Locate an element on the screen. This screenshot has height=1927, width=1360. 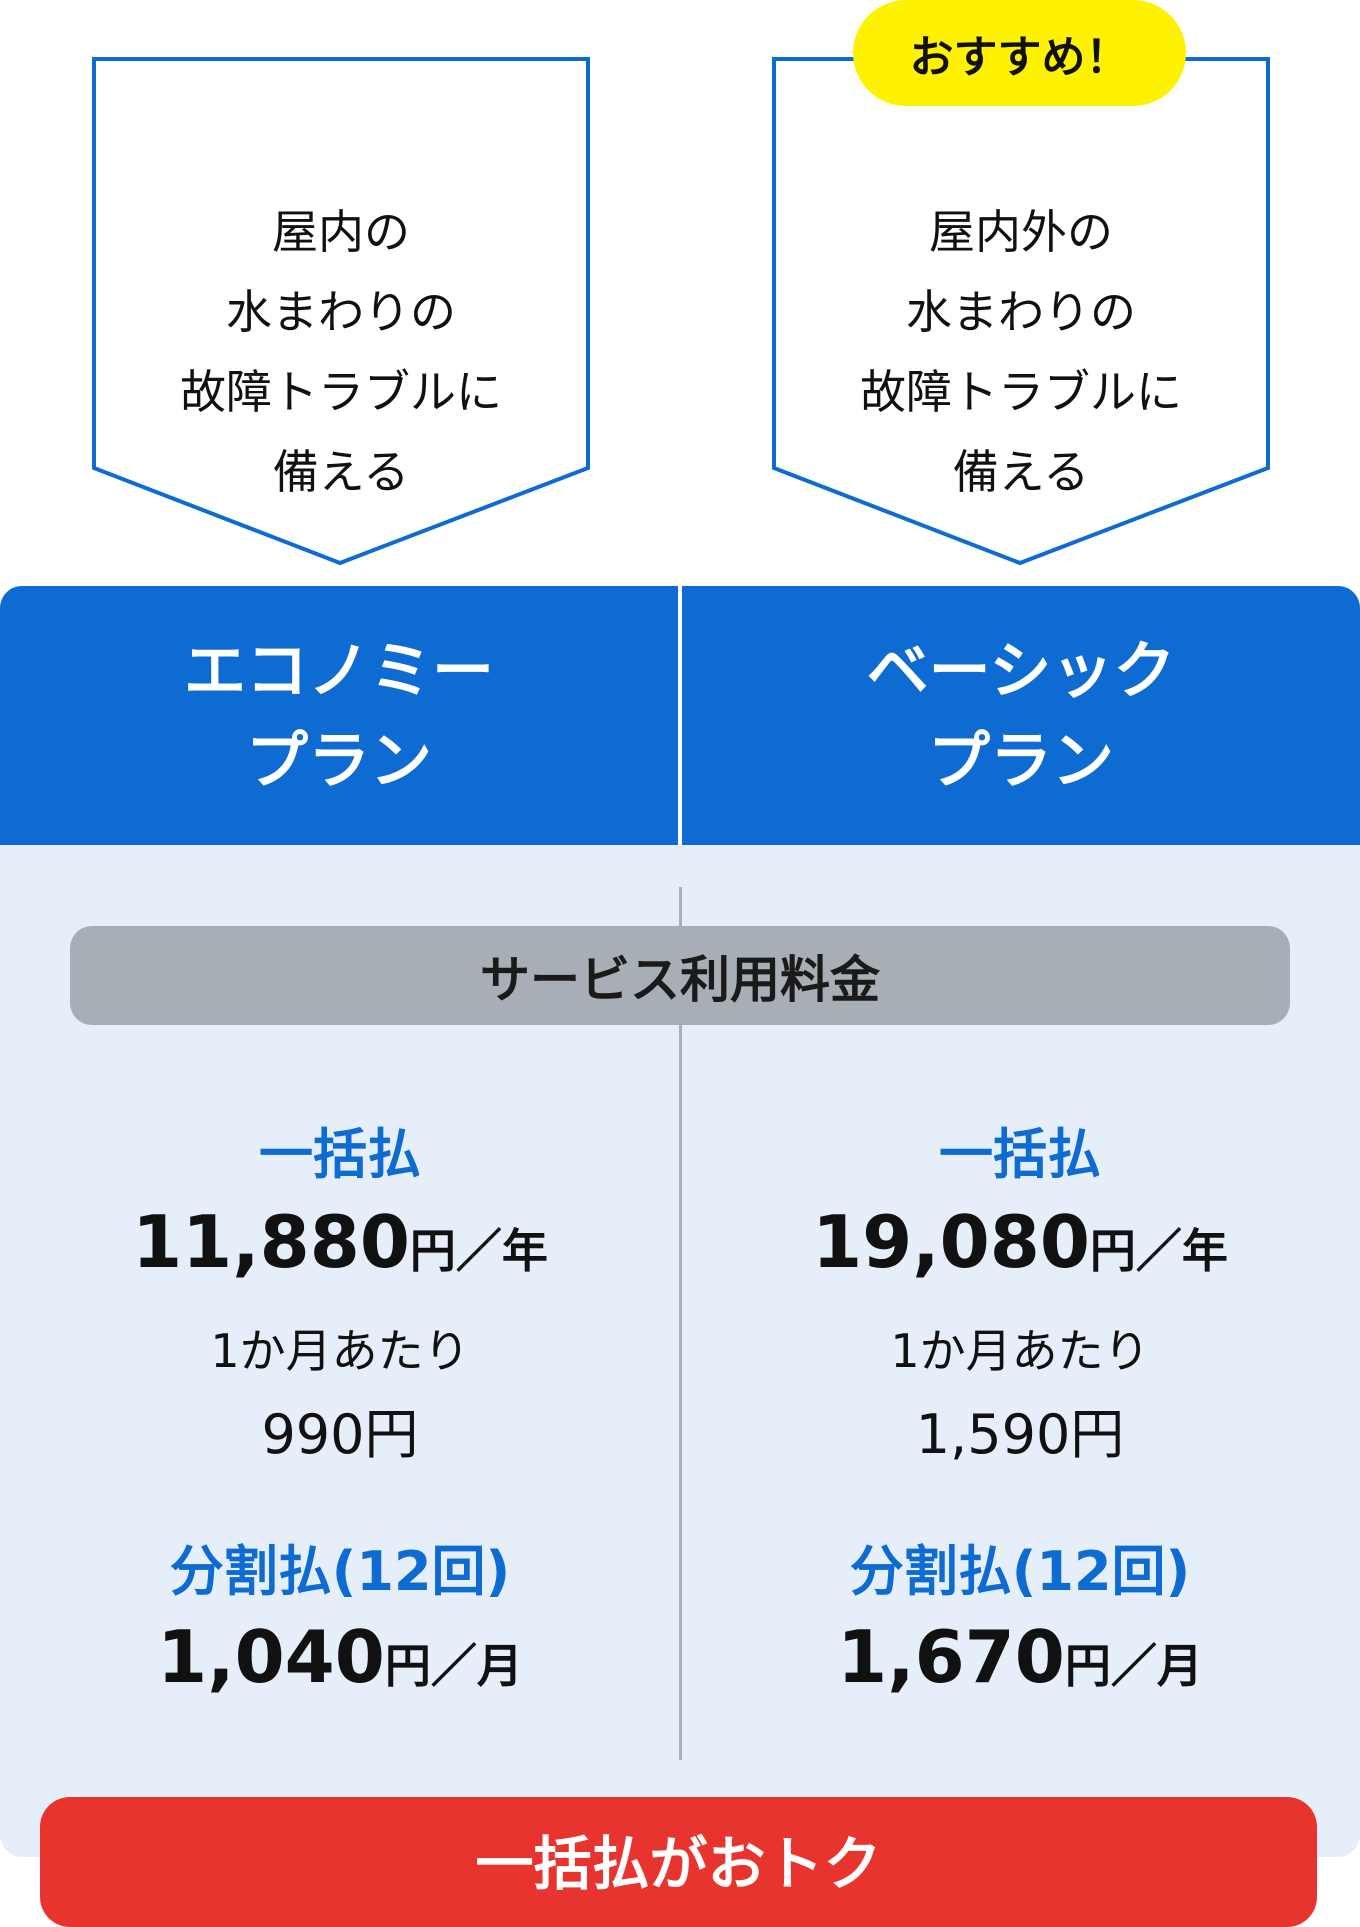
installment-price: 1,040円／月 is located at coordinates (340, 1657).